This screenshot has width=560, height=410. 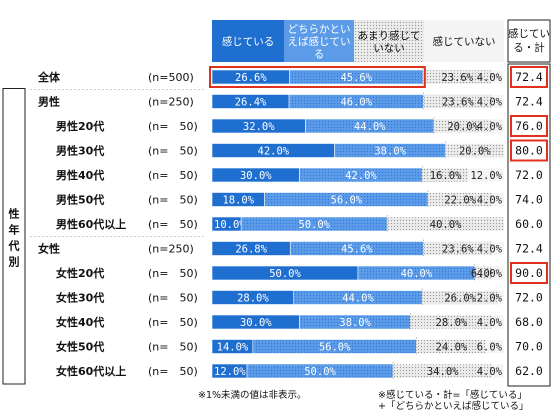 I want to click on row-label: 男性20代, so click(x=80, y=126).